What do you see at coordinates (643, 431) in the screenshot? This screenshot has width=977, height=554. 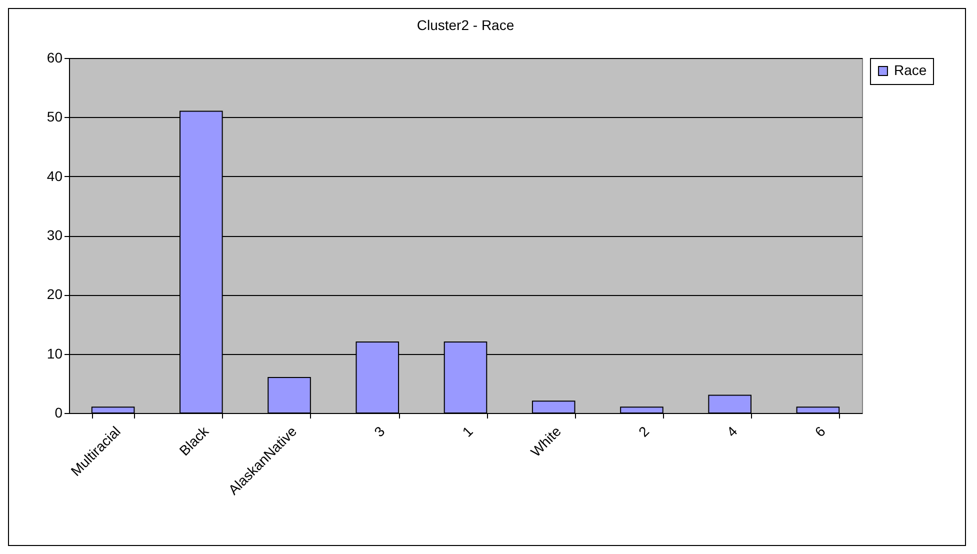 I see `x-tick-label: 2` at bounding box center [643, 431].